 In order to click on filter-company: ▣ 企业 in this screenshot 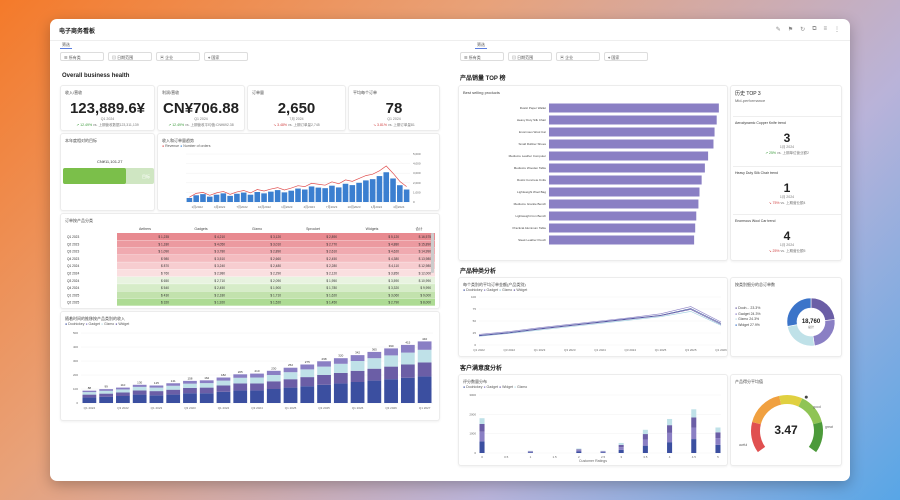, I will do `click(178, 56)`.